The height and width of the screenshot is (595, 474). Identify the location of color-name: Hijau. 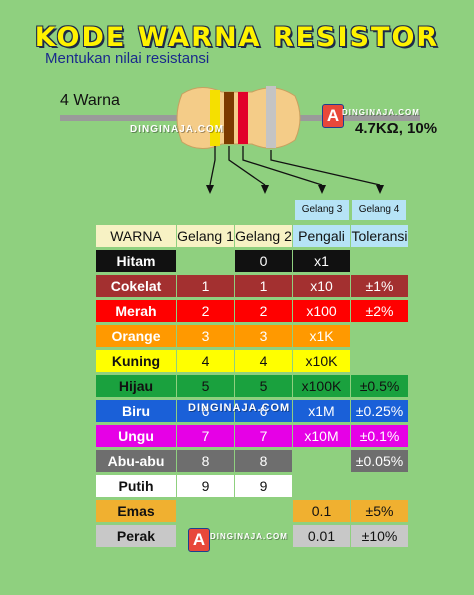
(136, 386).